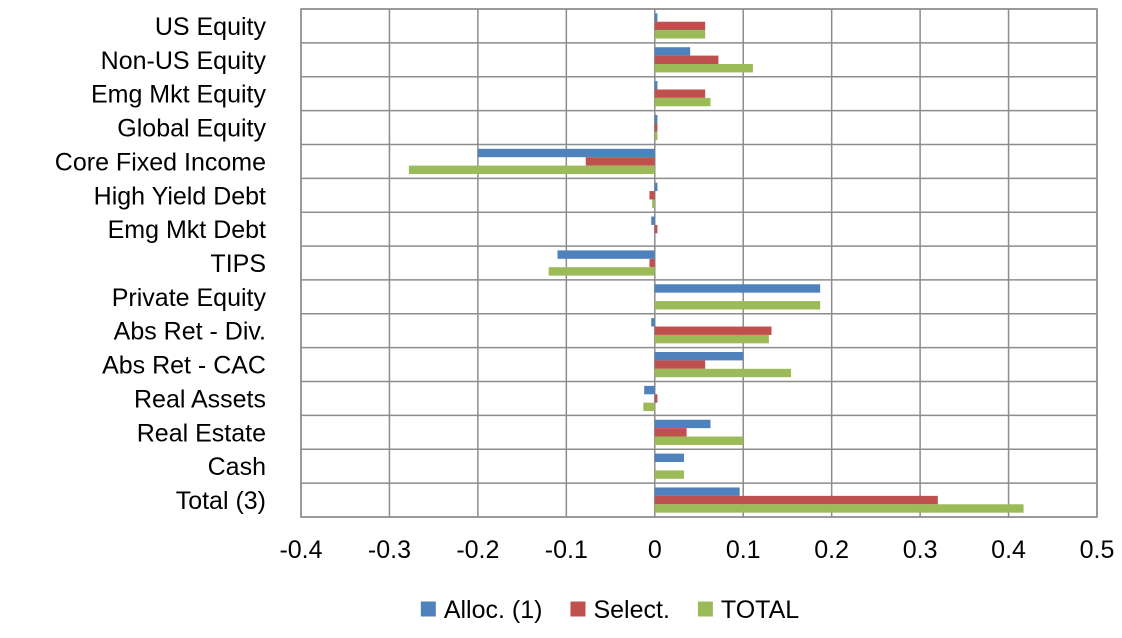  I want to click on x-tick-label: -0.4, so click(300, 550).